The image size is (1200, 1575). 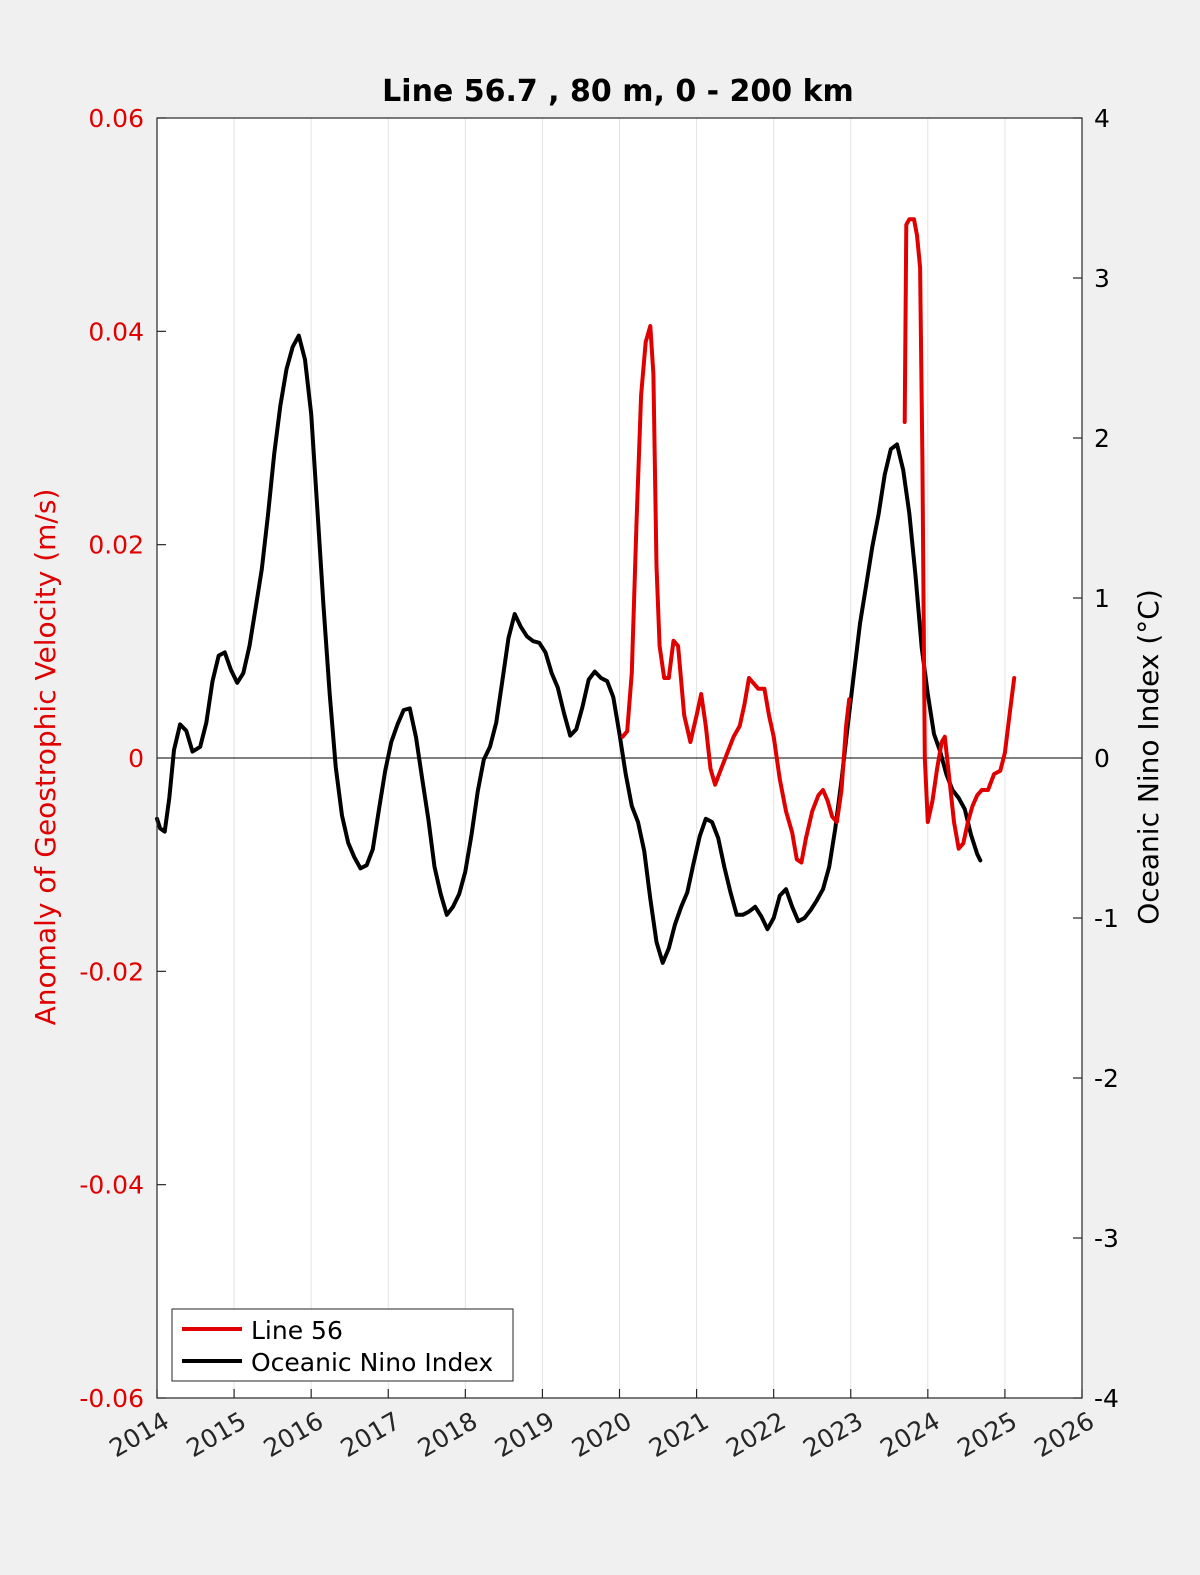 I want to click on legend-box, so click(x=342, y=1345).